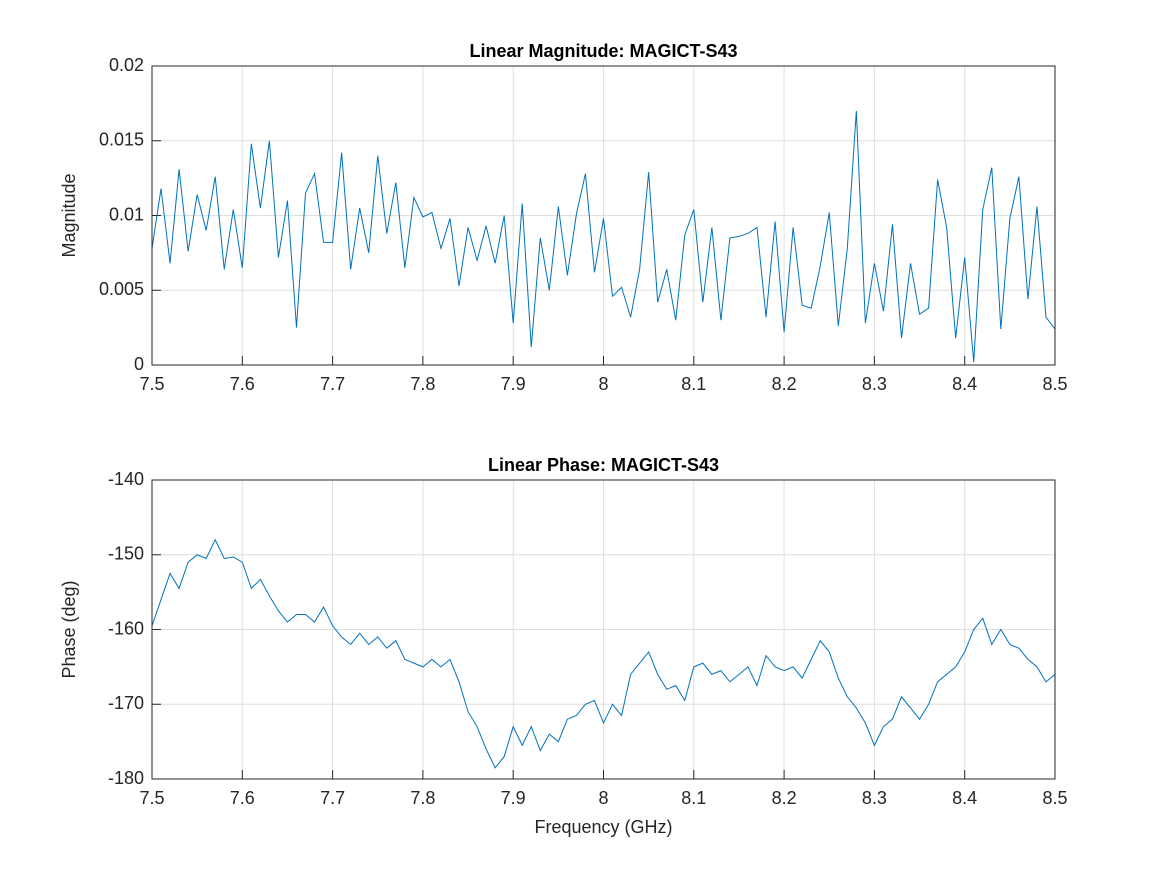  I want to click on y-axis-label: Phase (deg), so click(69, 629).